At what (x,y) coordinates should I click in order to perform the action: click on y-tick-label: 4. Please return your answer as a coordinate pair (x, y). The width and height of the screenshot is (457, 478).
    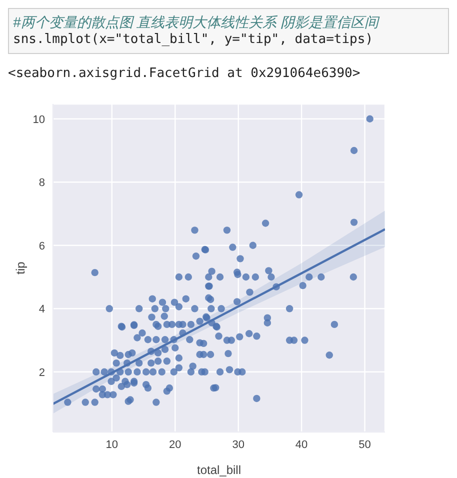
    Looking at the image, I should click on (41, 310).